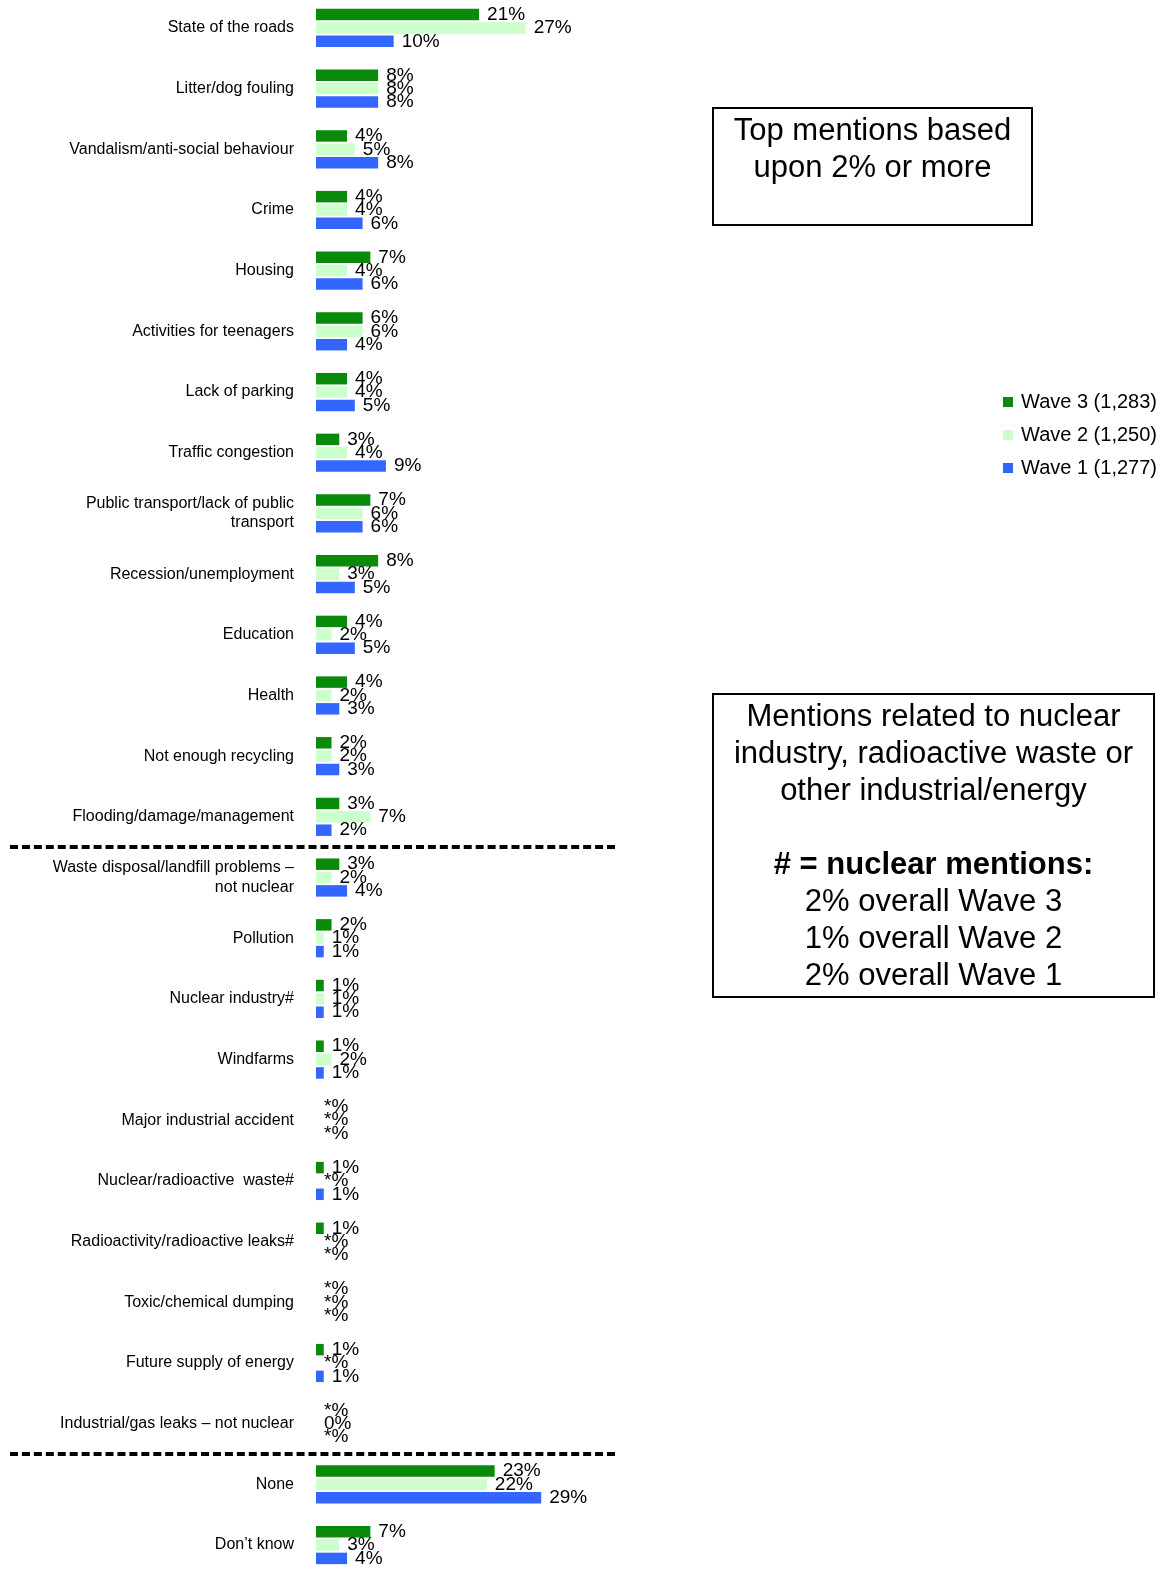 The width and height of the screenshot is (1175, 1571). I want to click on y-tick-label: Toxic/chemical dumping, so click(209, 1301).